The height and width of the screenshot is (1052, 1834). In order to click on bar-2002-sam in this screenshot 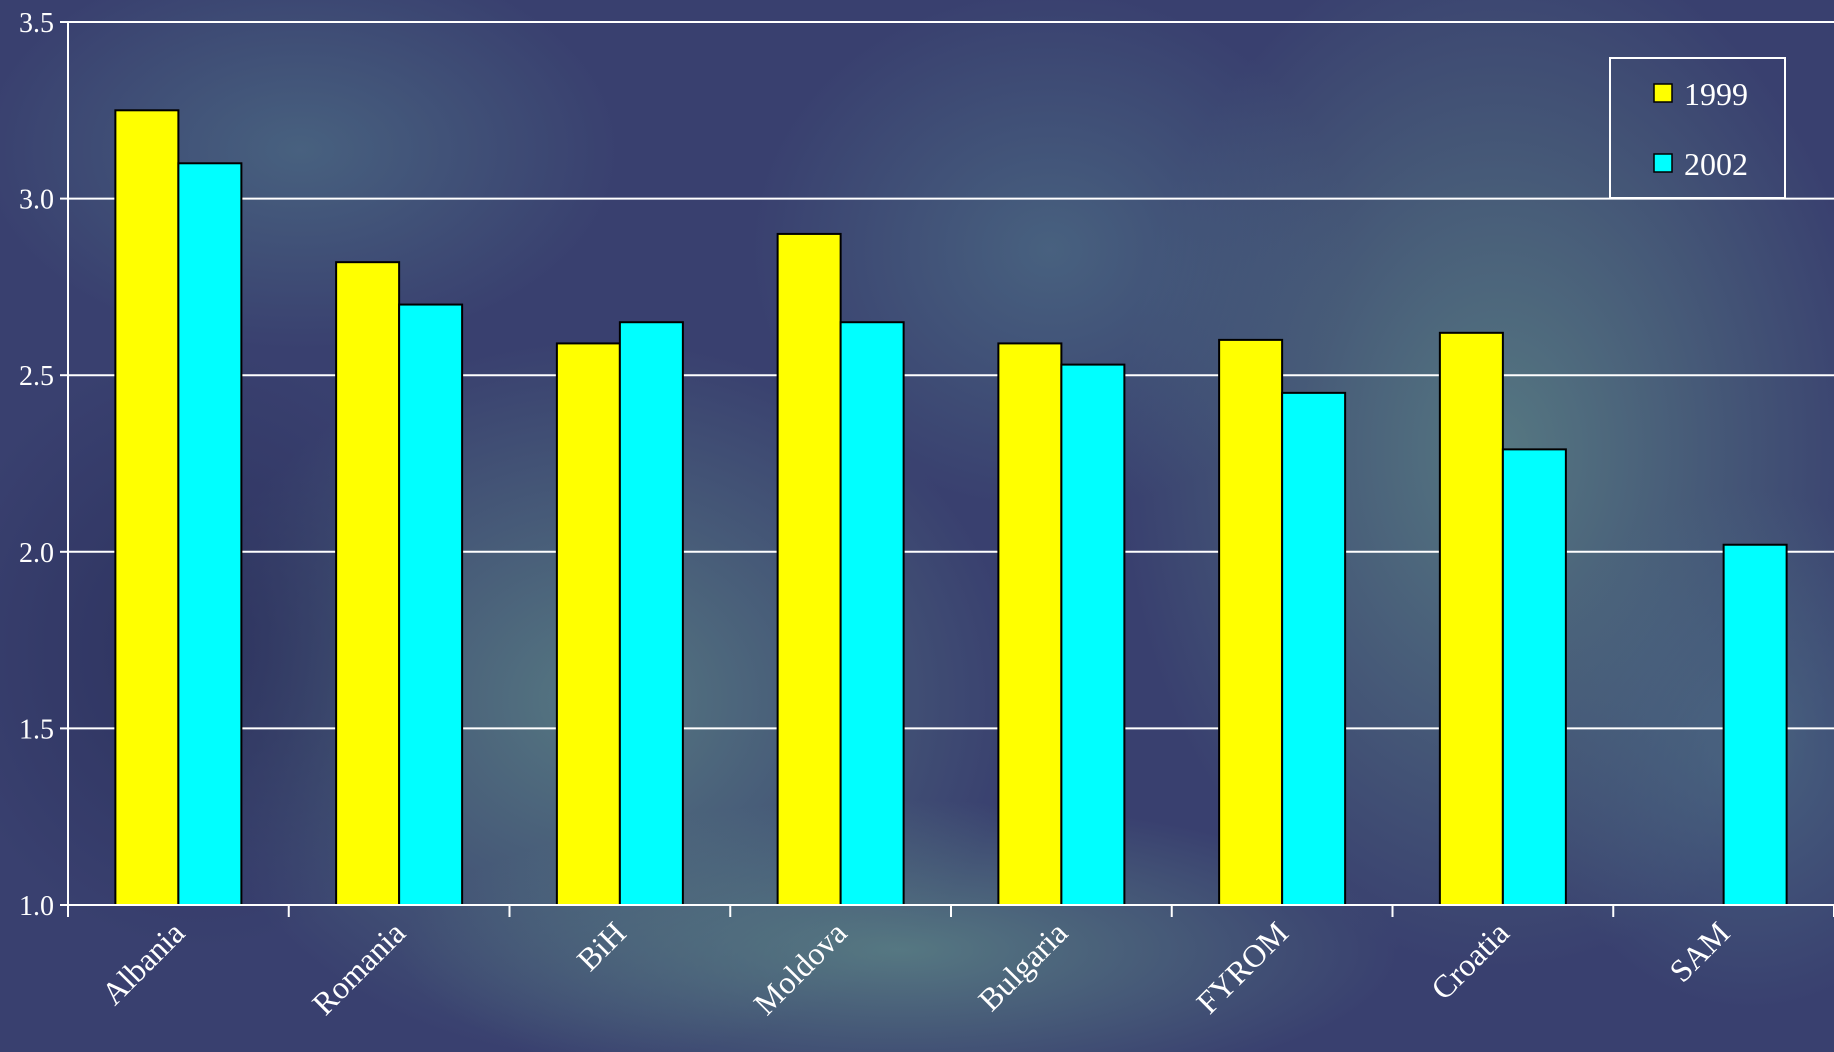, I will do `click(1755, 725)`.